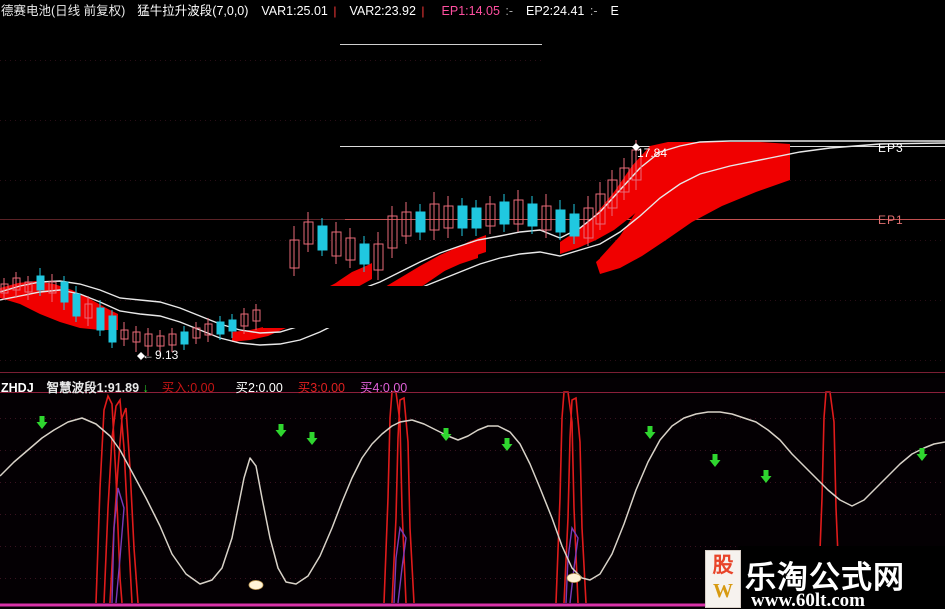  Describe the element at coordinates (321, 388) in the screenshot. I see `buy3-value-label: 买3:0.00` at that location.